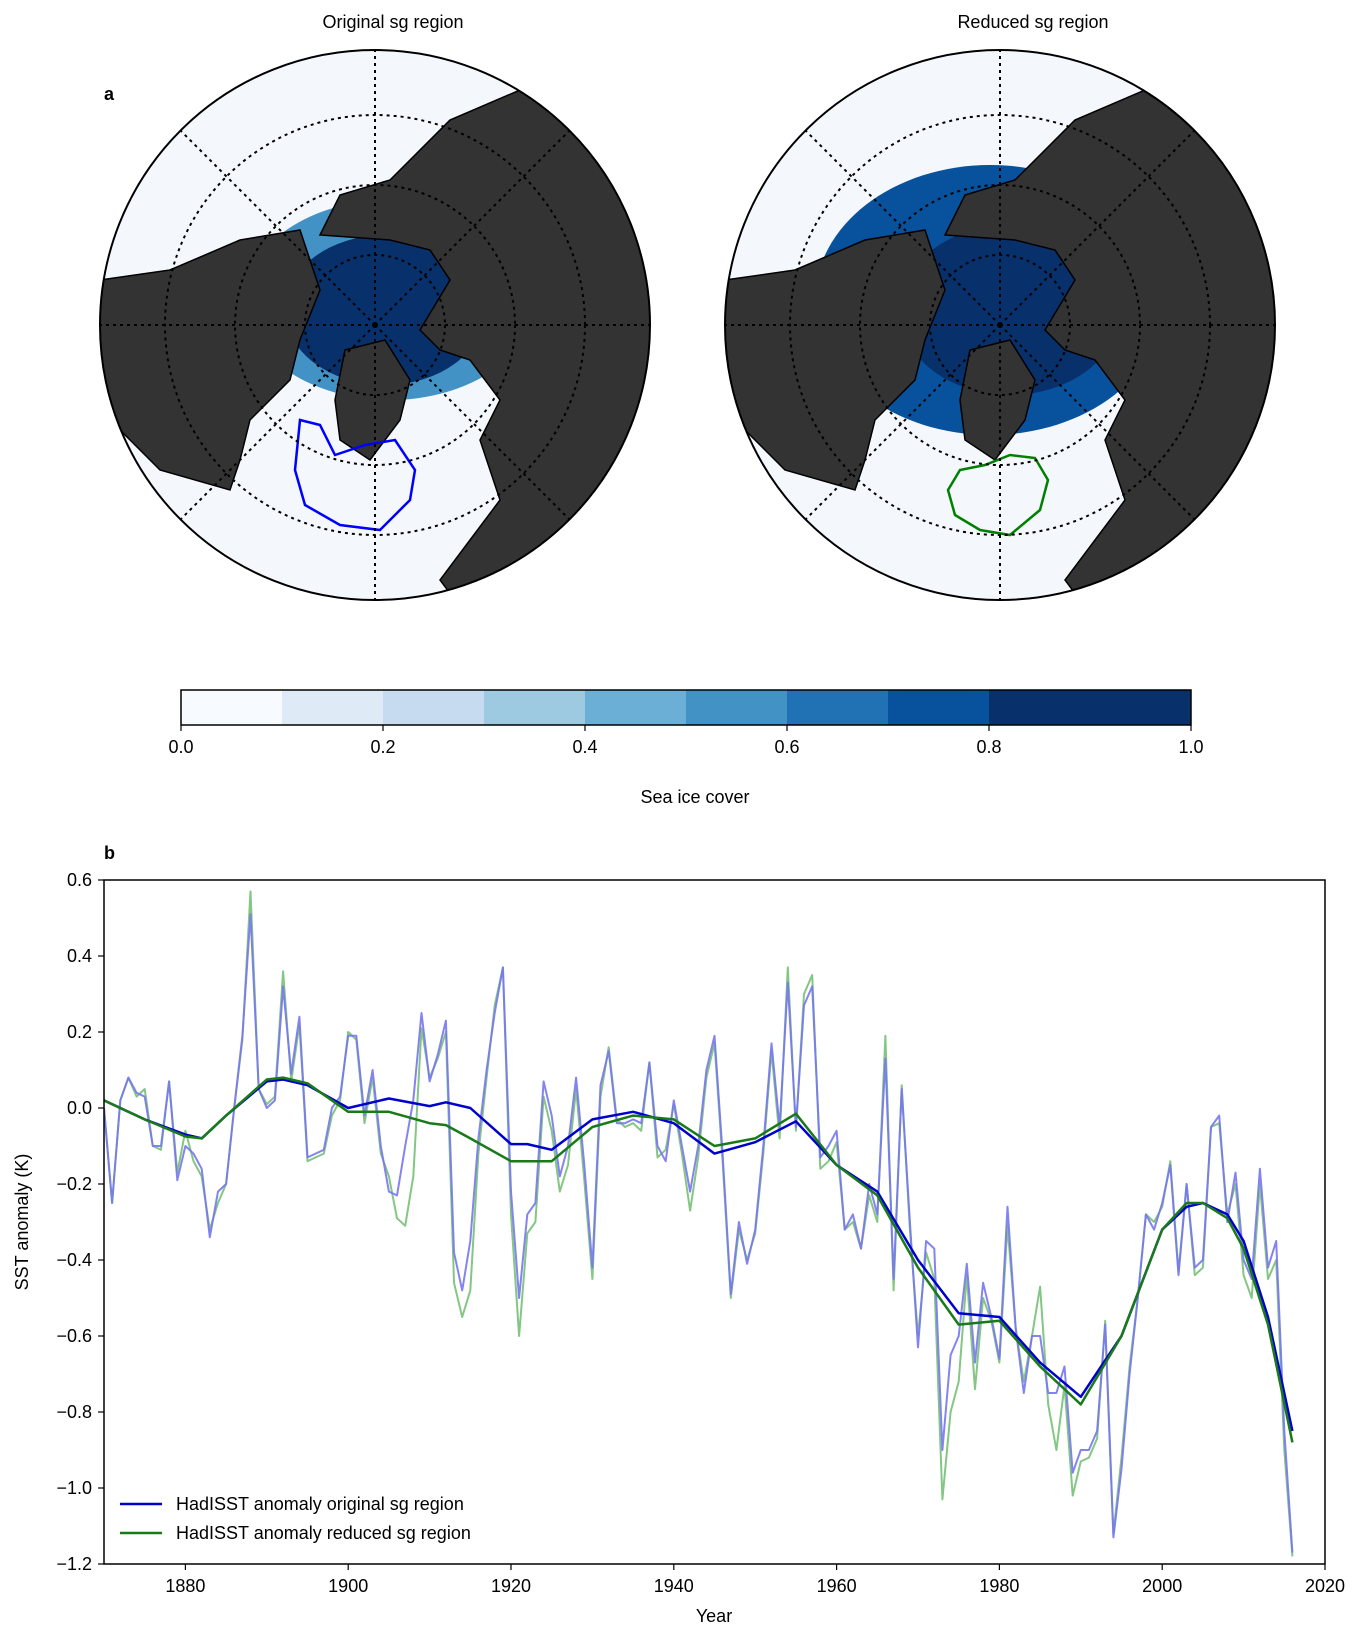 This screenshot has width=1357, height=1625. I want to click on right-map-frame, so click(1000, 325).